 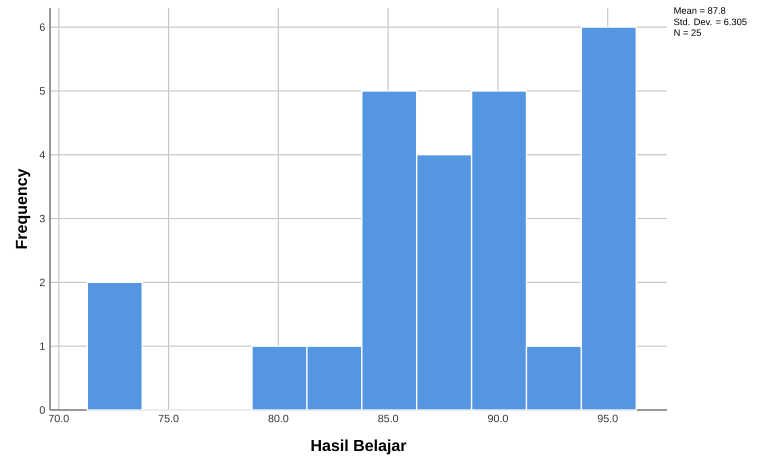 What do you see at coordinates (42, 282) in the screenshot?
I see `y-tick-label: 2` at bounding box center [42, 282].